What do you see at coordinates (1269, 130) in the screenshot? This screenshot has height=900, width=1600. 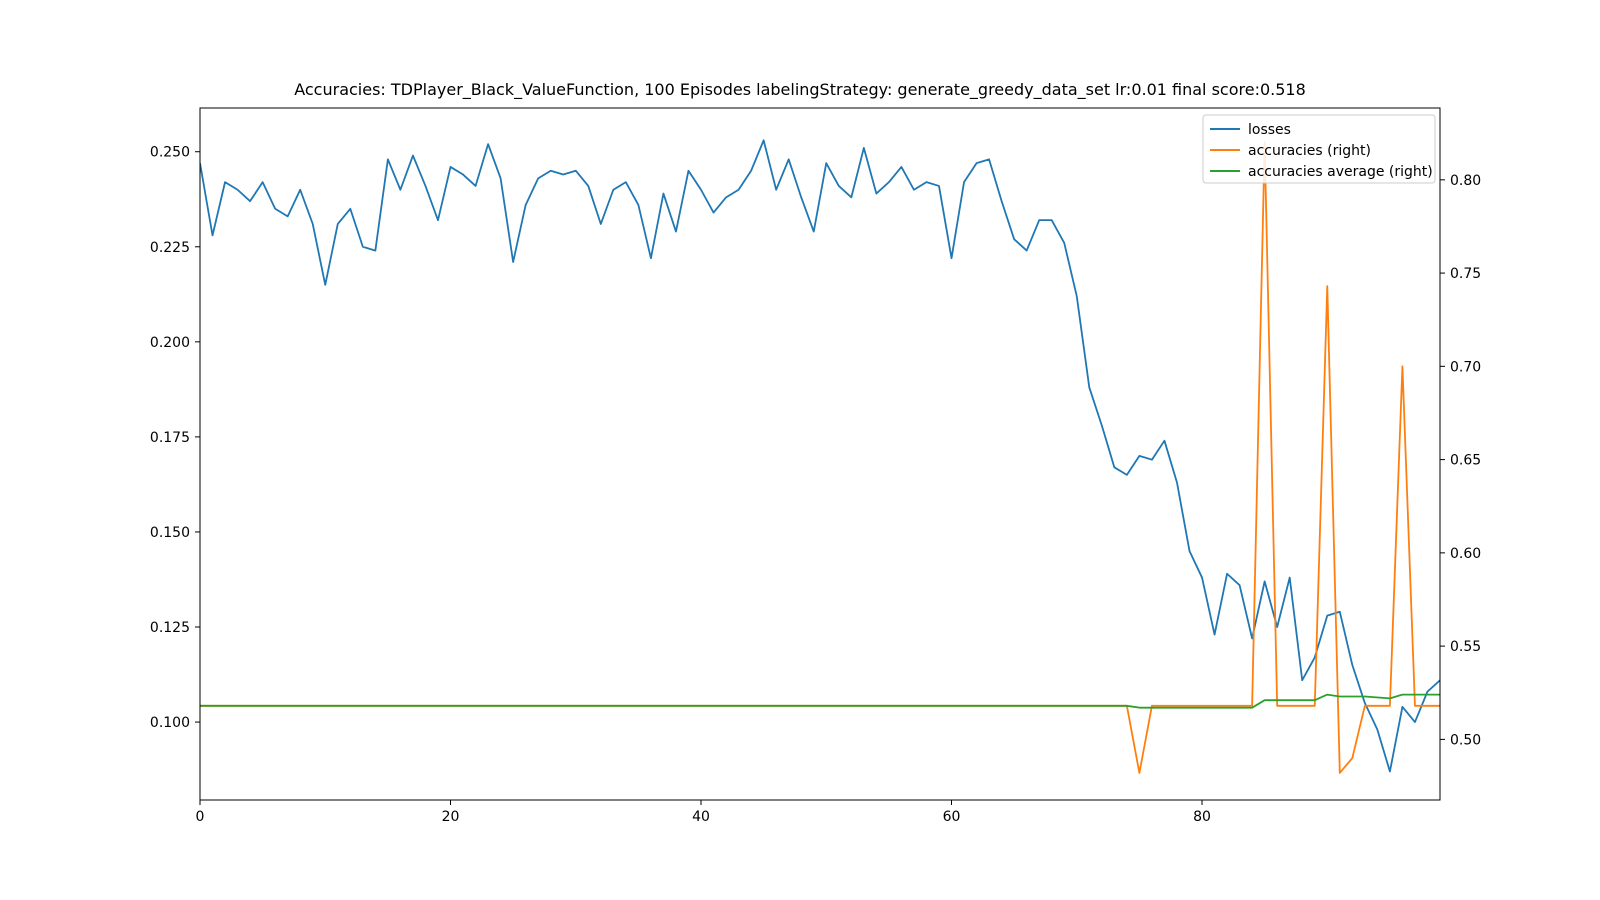 I see `legend-label: losses` at bounding box center [1269, 130].